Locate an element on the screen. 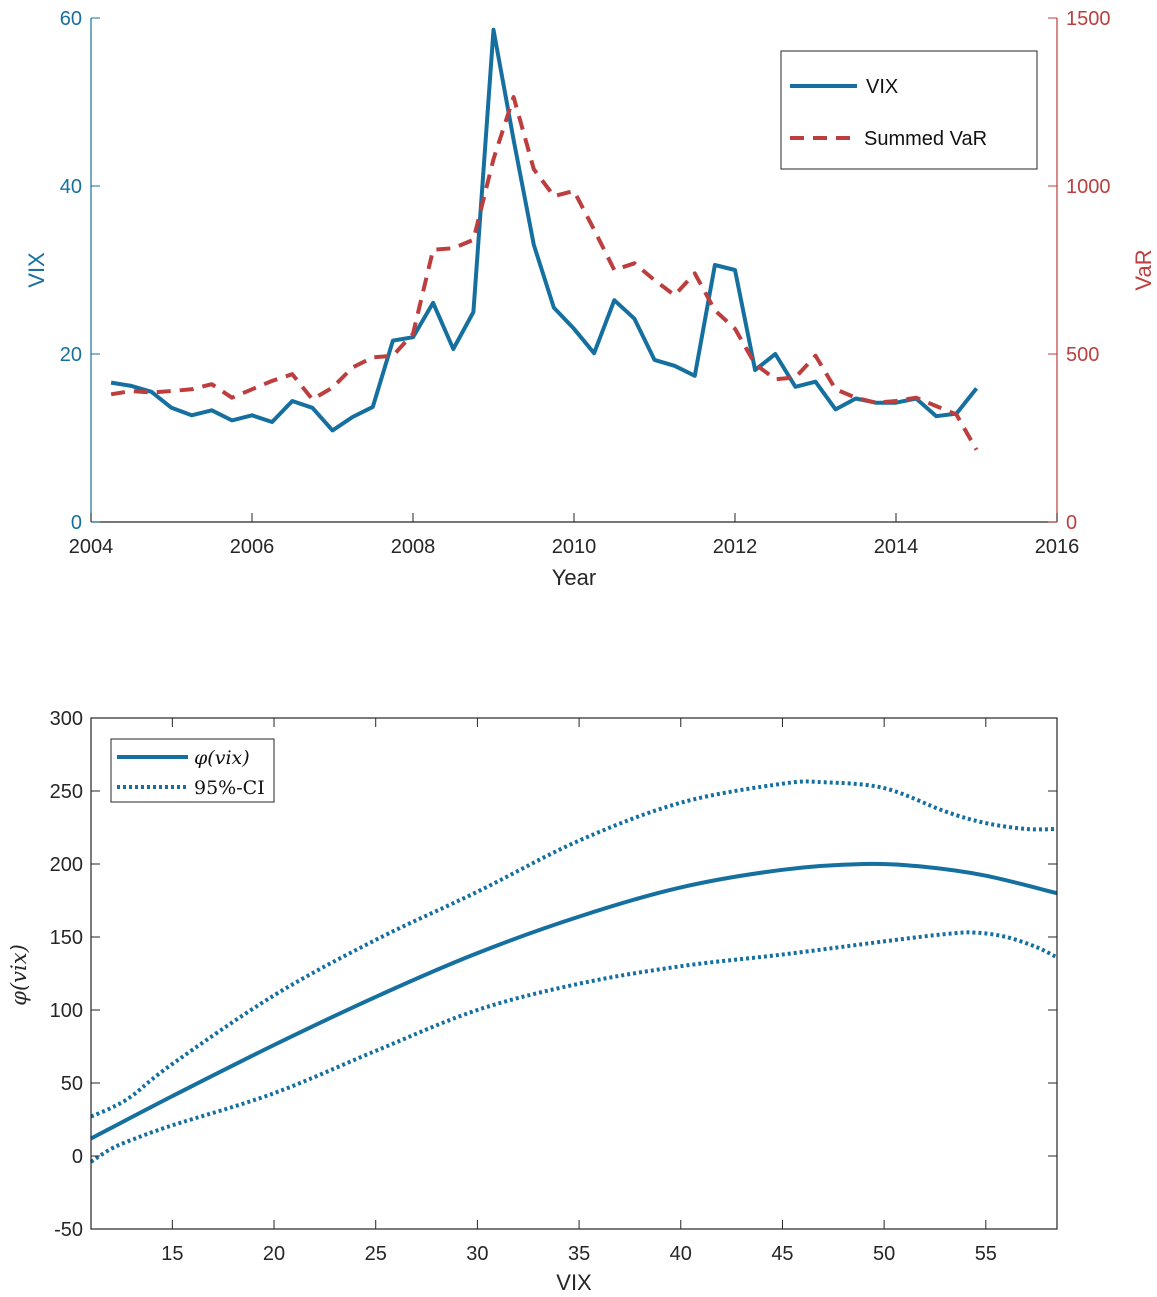  bottom-y-tick-label: -50 is located at coordinates (68, 1230).